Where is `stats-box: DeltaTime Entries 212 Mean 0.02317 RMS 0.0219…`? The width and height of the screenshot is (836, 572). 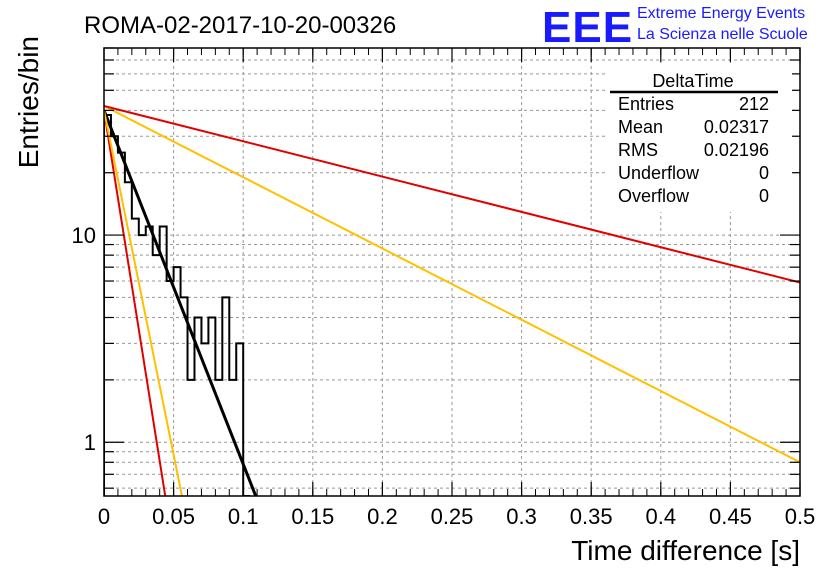
stats-box: DeltaTime Entries 212 Mean 0.02317 RMS 0.0219… is located at coordinates (700, 139).